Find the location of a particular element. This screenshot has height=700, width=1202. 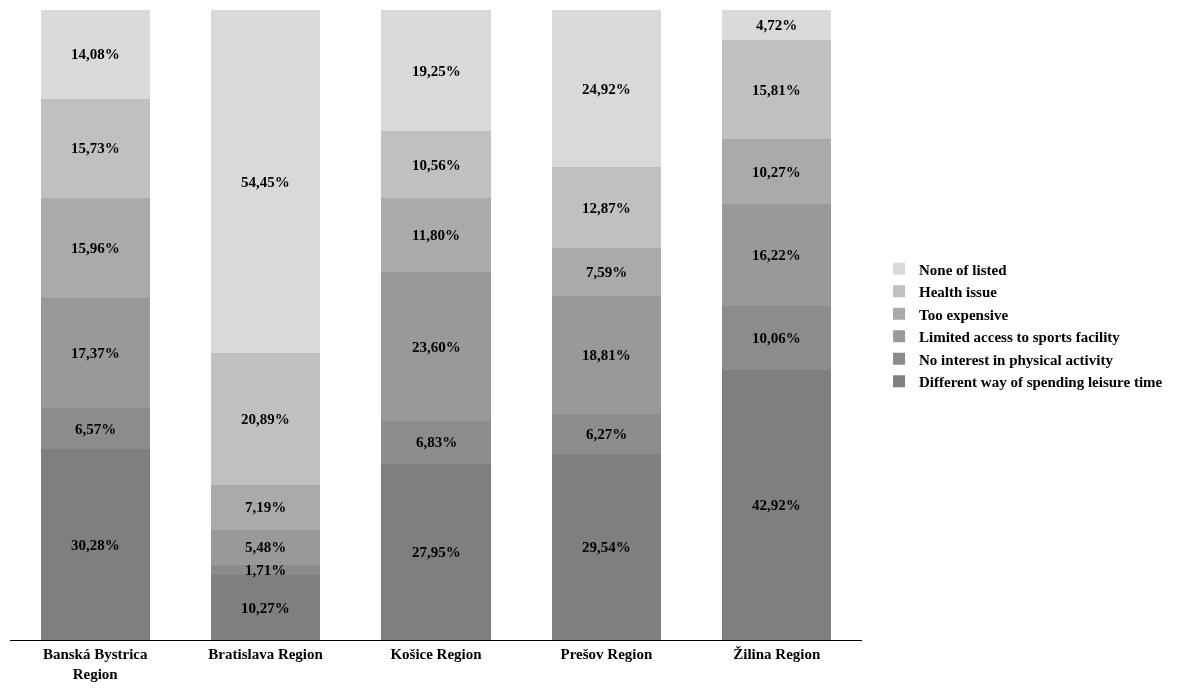

data-label: 14,08% is located at coordinates (95, 54).